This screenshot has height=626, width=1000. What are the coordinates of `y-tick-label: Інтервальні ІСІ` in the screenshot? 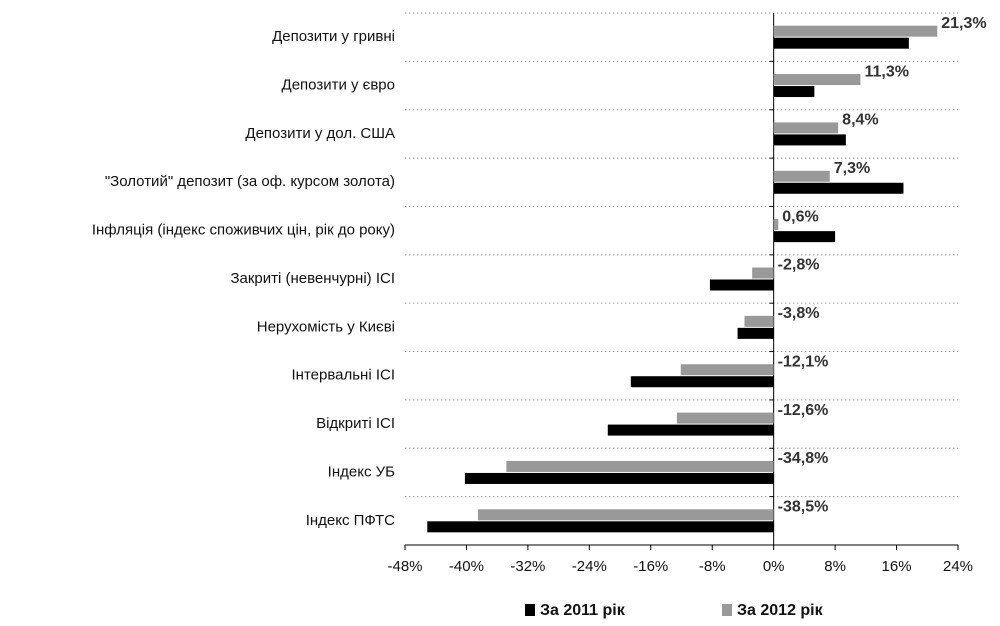 It's located at (344, 375).